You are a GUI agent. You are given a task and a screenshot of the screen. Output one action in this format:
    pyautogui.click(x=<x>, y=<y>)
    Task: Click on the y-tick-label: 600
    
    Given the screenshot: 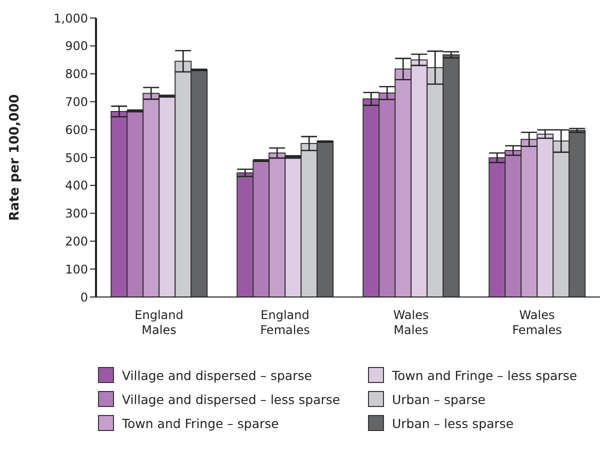 What is the action you would take?
    pyautogui.click(x=76, y=129)
    